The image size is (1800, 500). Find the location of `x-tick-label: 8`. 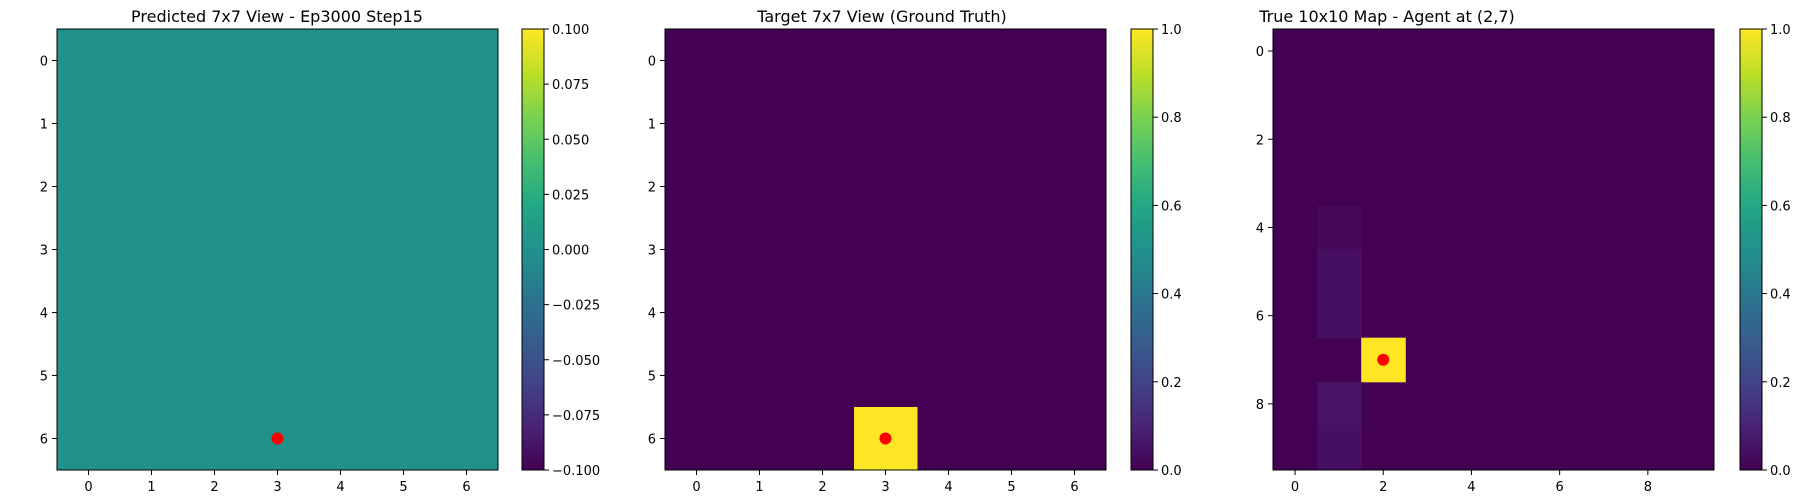

x-tick-label: 8 is located at coordinates (1648, 487).